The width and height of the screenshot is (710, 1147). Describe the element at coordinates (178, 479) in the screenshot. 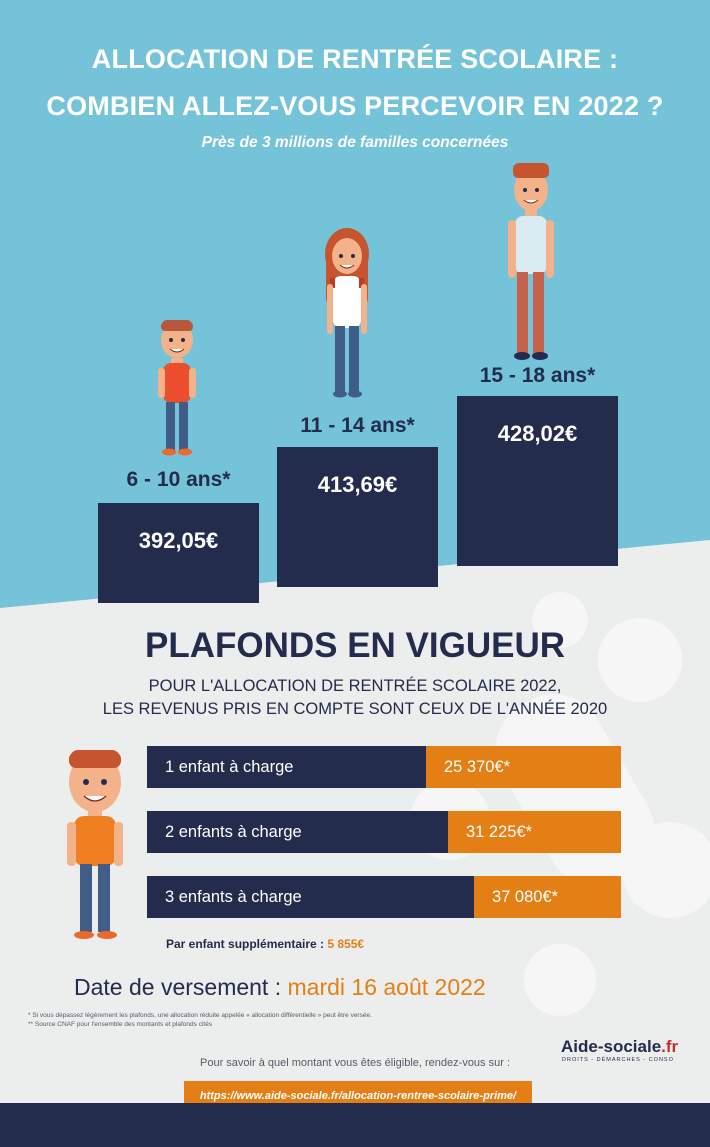

I see `age-label-6-10: 6 - 10 ans*` at that location.